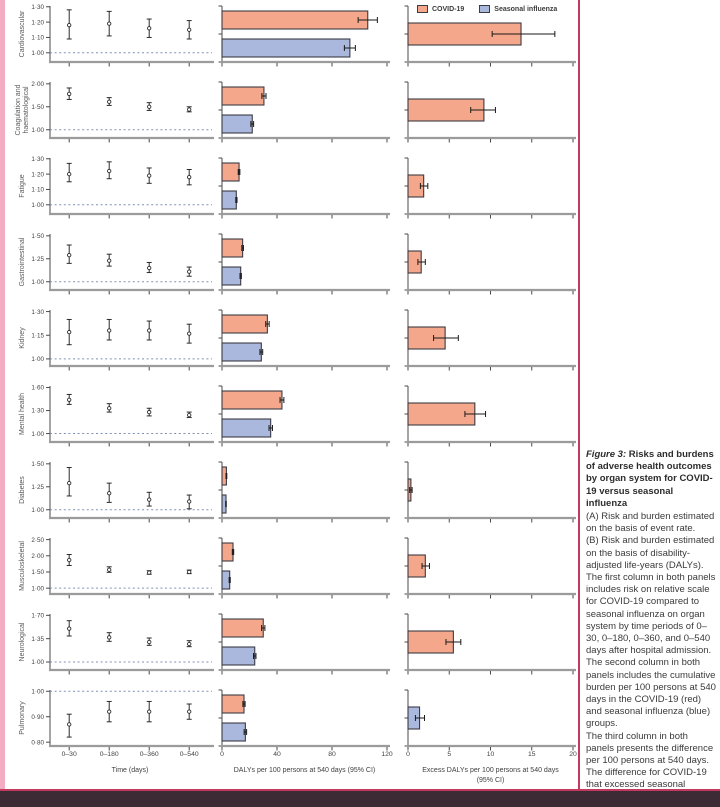 This screenshot has width=720, height=807. What do you see at coordinates (440, 9) in the screenshot?
I see `legend-item-covid: COVID-19` at bounding box center [440, 9].